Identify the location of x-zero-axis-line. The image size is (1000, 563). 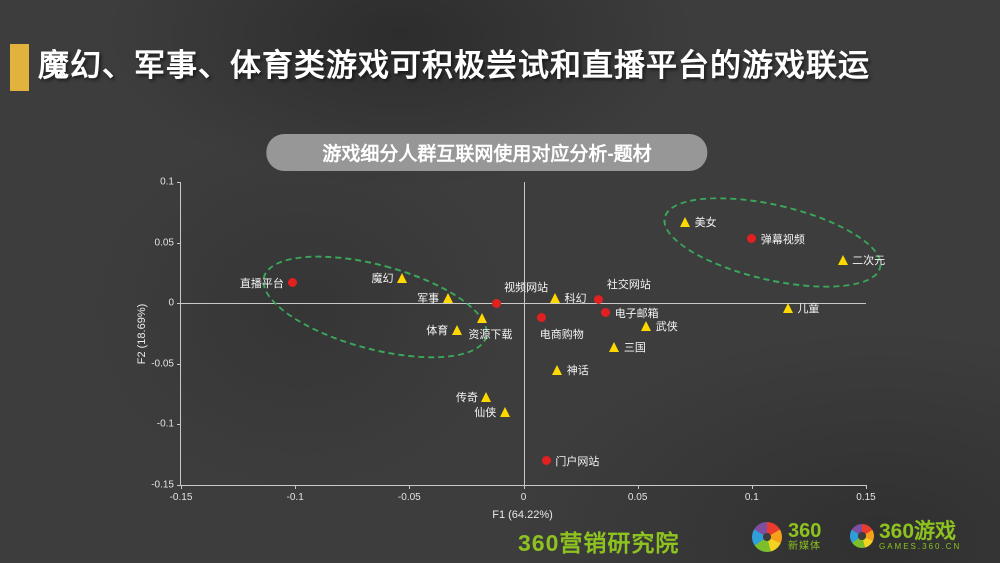
(524, 333).